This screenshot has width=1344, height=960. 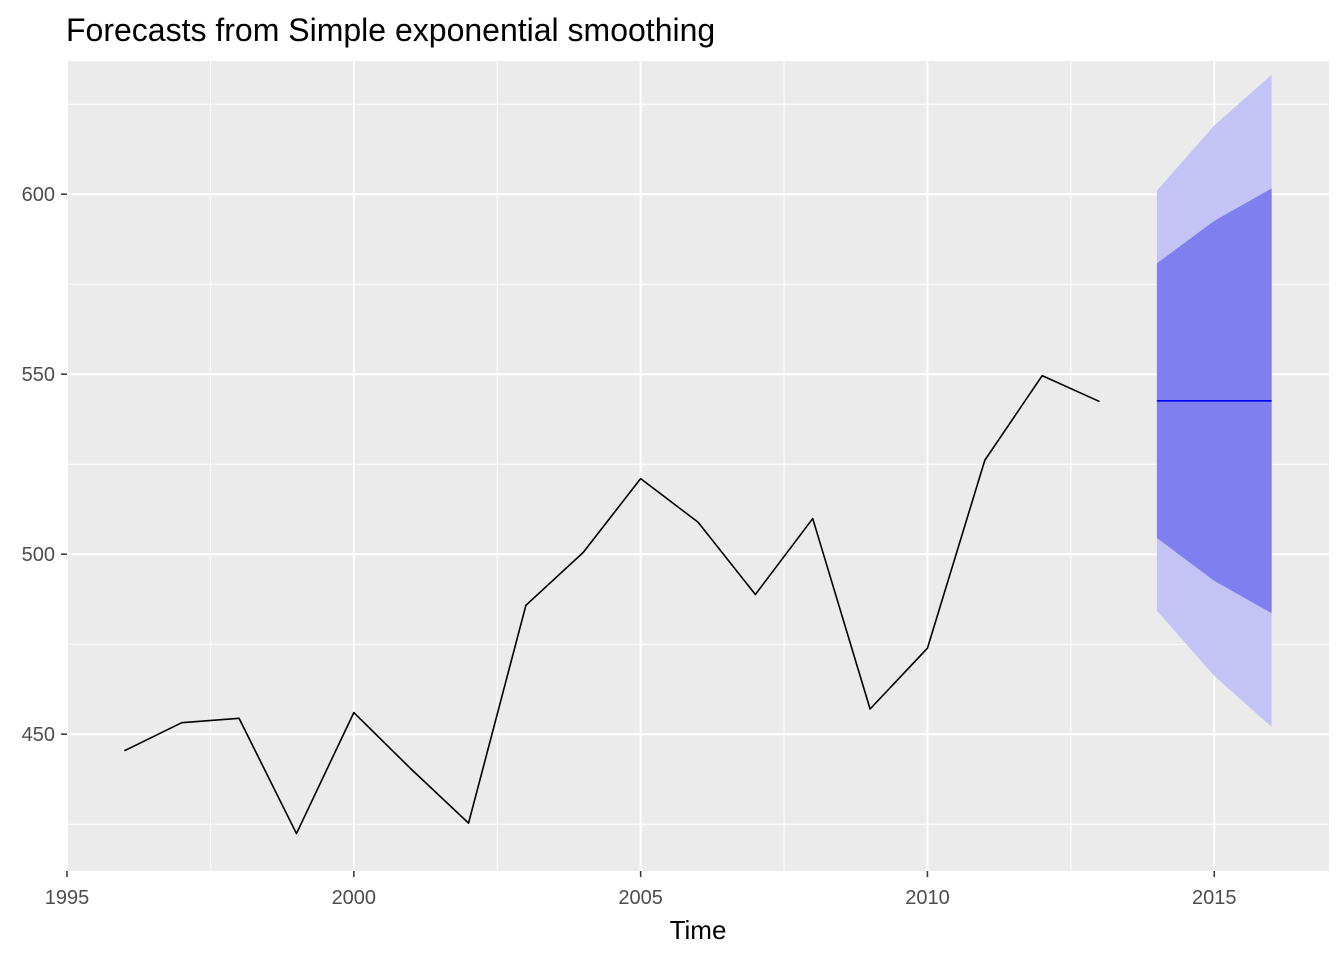 I want to click on x-tick-label: 2015, so click(x=1214, y=898).